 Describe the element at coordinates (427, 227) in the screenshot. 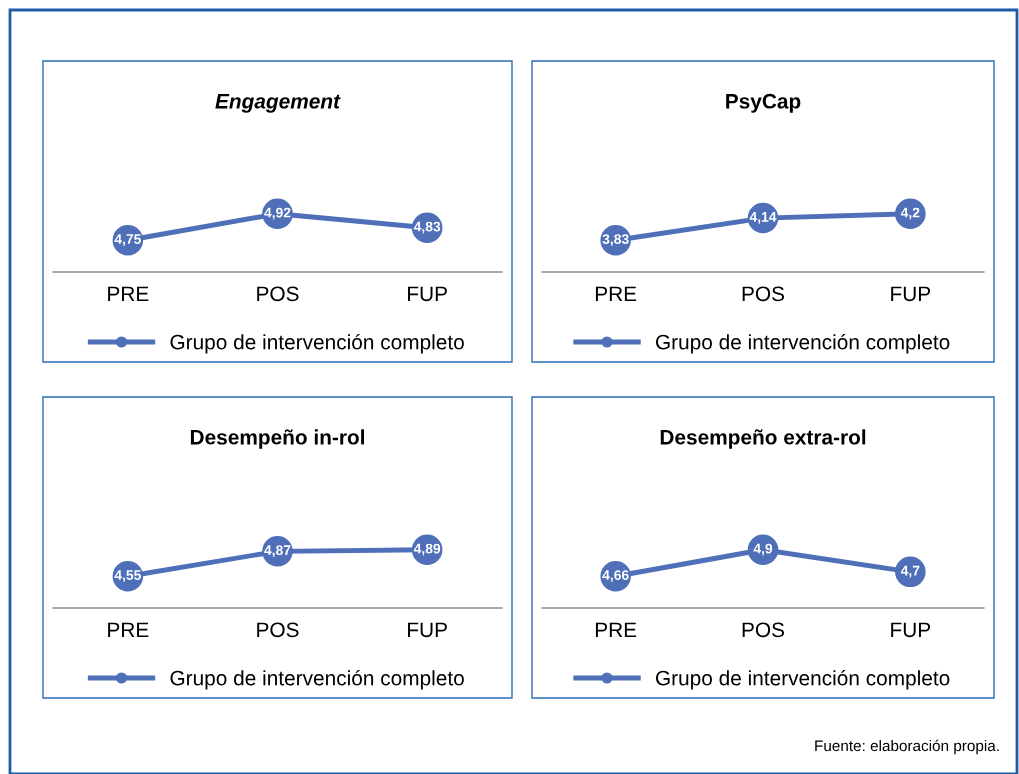

I see `data-label: 4,83` at that location.